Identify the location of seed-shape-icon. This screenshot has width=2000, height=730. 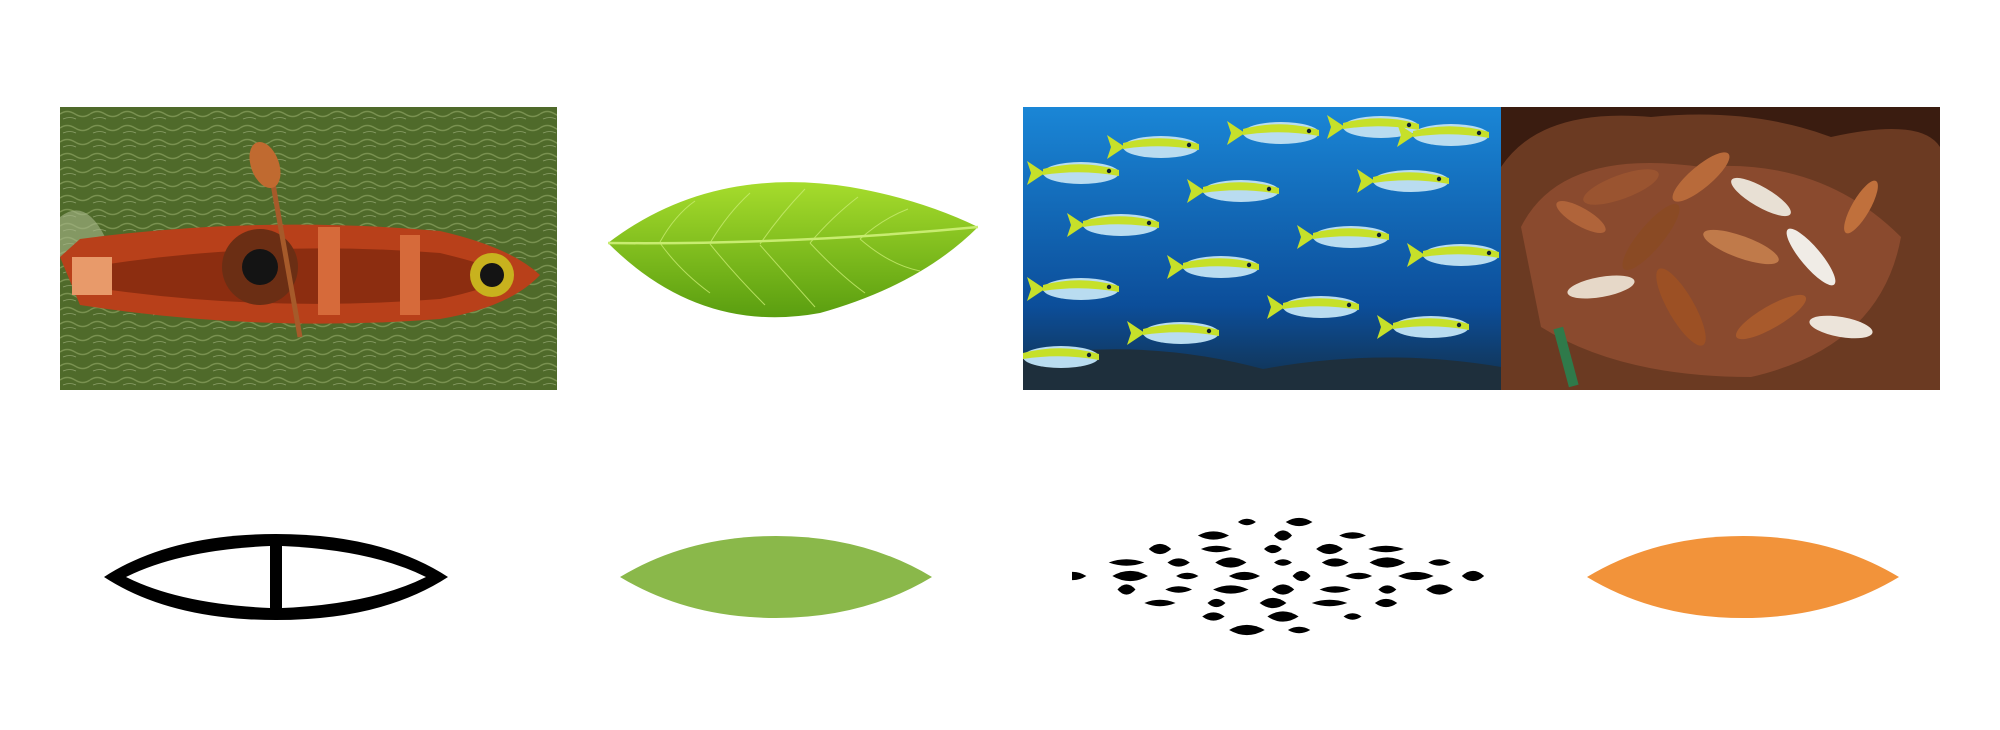
(1743, 577).